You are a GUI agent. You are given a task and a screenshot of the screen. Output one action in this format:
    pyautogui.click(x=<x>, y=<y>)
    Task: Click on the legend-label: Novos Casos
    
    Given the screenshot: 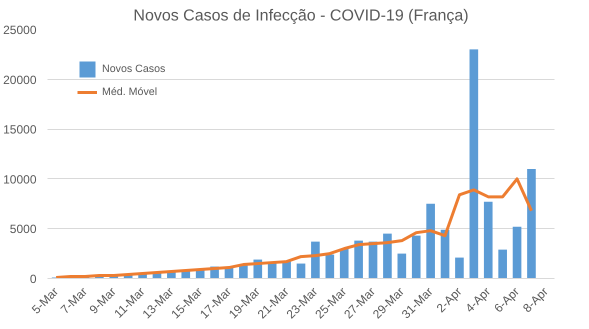 What is the action you would take?
    pyautogui.click(x=134, y=69)
    